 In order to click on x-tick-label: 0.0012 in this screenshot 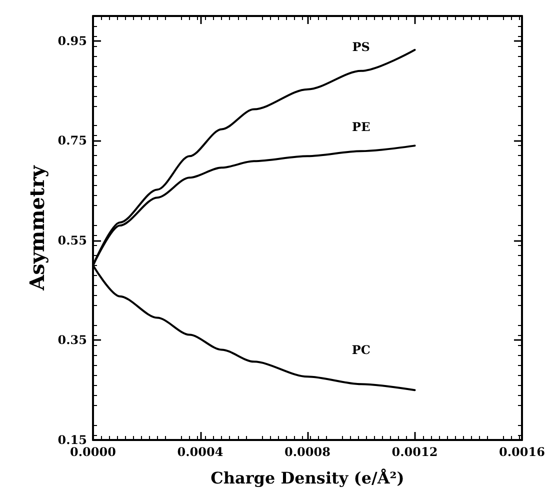, I will do `click(415, 452)`.